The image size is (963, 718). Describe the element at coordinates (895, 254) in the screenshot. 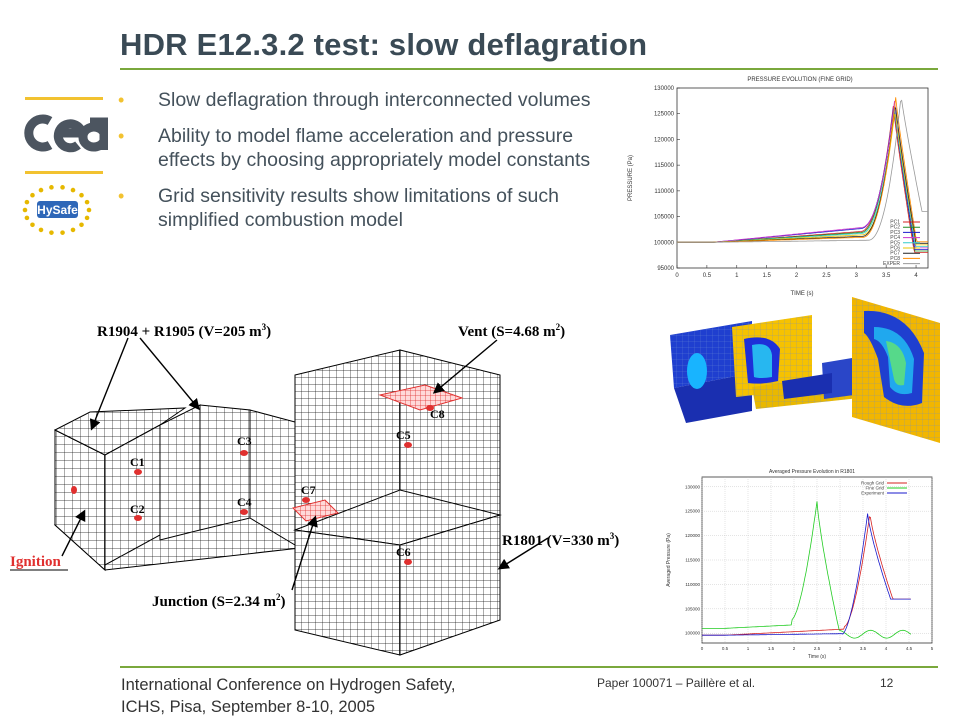

I see `legend-label: PC7` at that location.